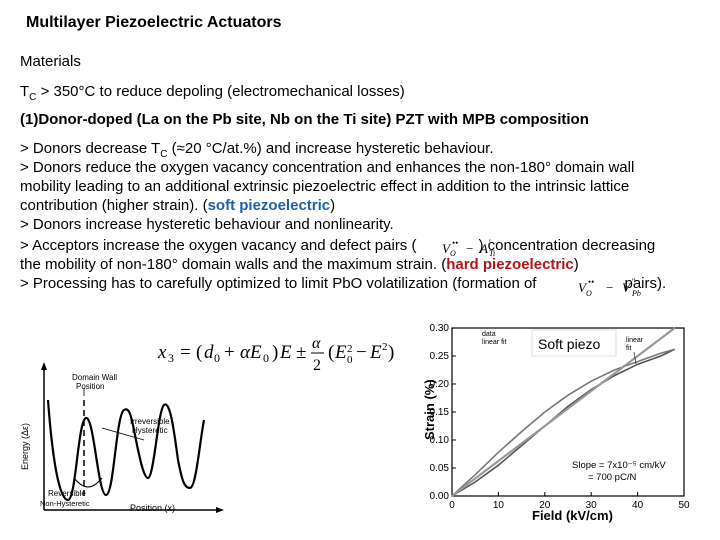  What do you see at coordinates (94, 377) in the screenshot?
I see `domain-wall-label: Domain Wall` at bounding box center [94, 377].